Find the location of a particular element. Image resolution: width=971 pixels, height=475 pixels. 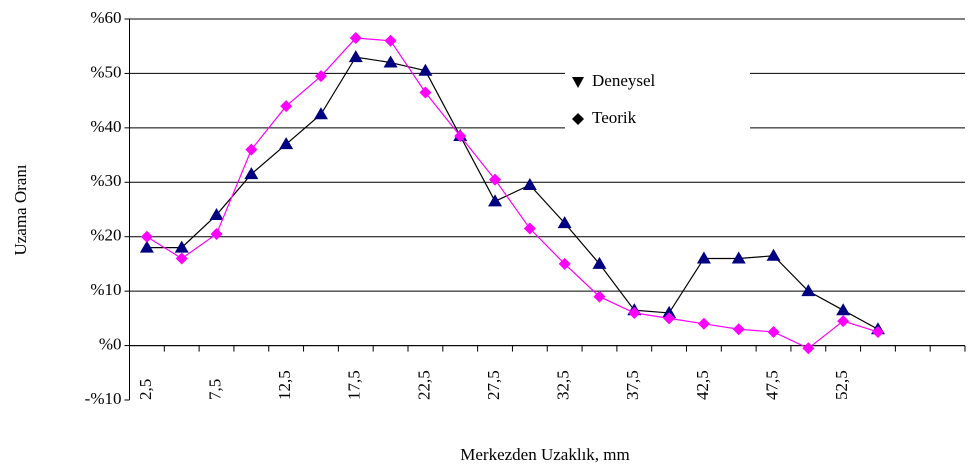

x-tick-label: 2,5 is located at coordinates (145, 389).